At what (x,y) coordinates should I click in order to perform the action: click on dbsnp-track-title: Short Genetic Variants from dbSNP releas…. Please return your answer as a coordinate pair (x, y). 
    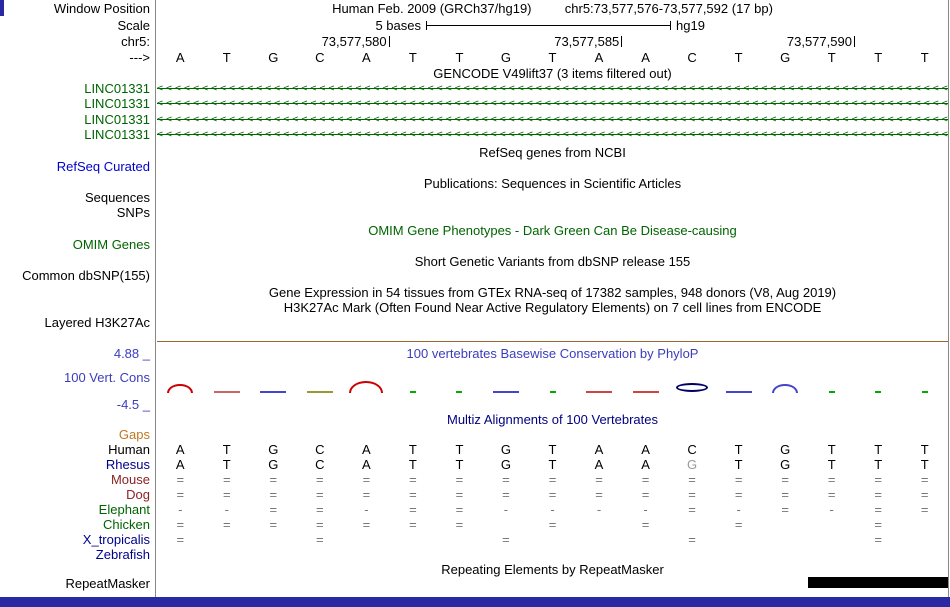
    Looking at the image, I should click on (552, 261).